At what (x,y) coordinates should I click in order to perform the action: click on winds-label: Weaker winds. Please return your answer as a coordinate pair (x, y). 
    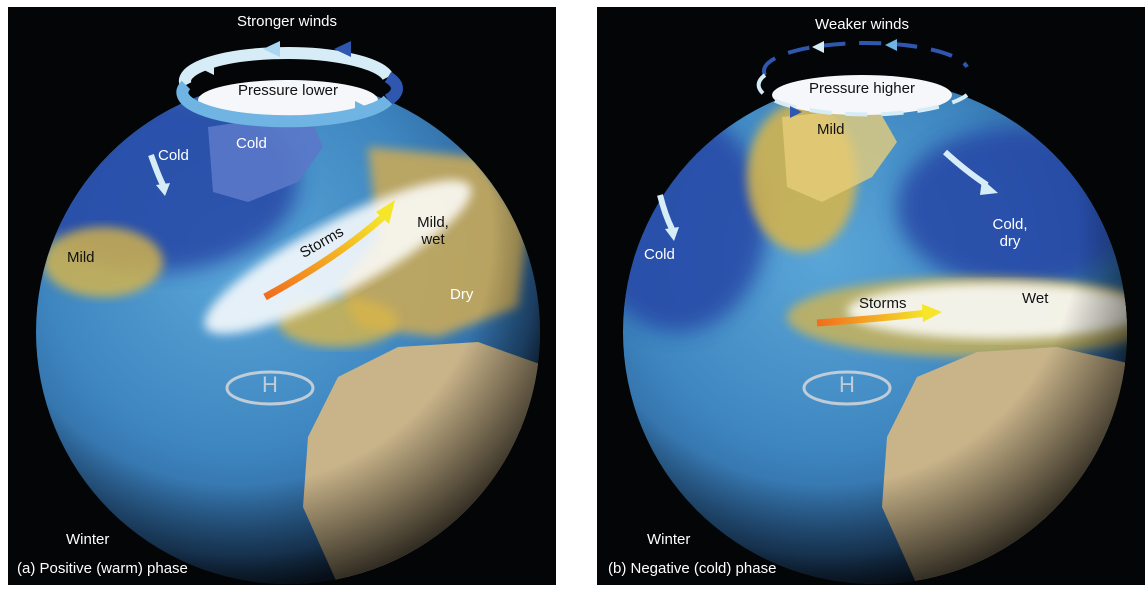
    Looking at the image, I should click on (862, 24).